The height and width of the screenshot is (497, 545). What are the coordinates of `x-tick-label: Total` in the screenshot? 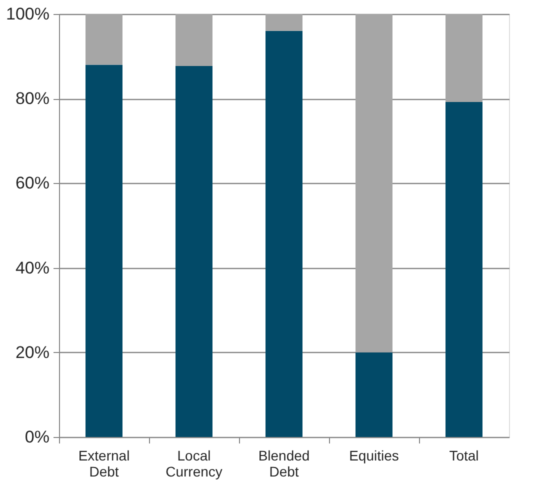 It's located at (464, 456).